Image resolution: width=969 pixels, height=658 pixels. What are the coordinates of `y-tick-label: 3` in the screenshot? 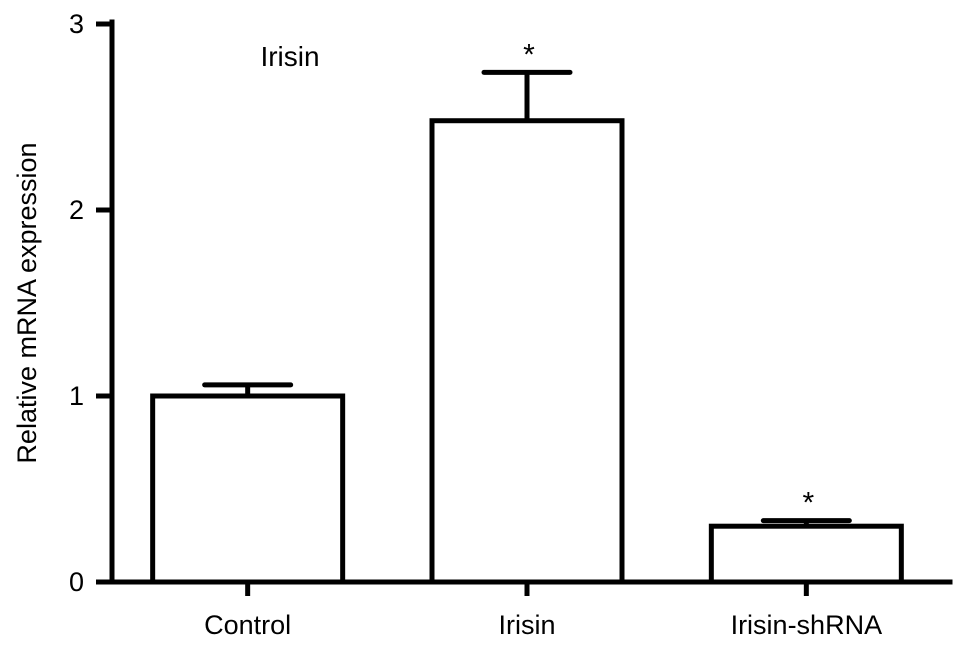 It's located at (76, 24).